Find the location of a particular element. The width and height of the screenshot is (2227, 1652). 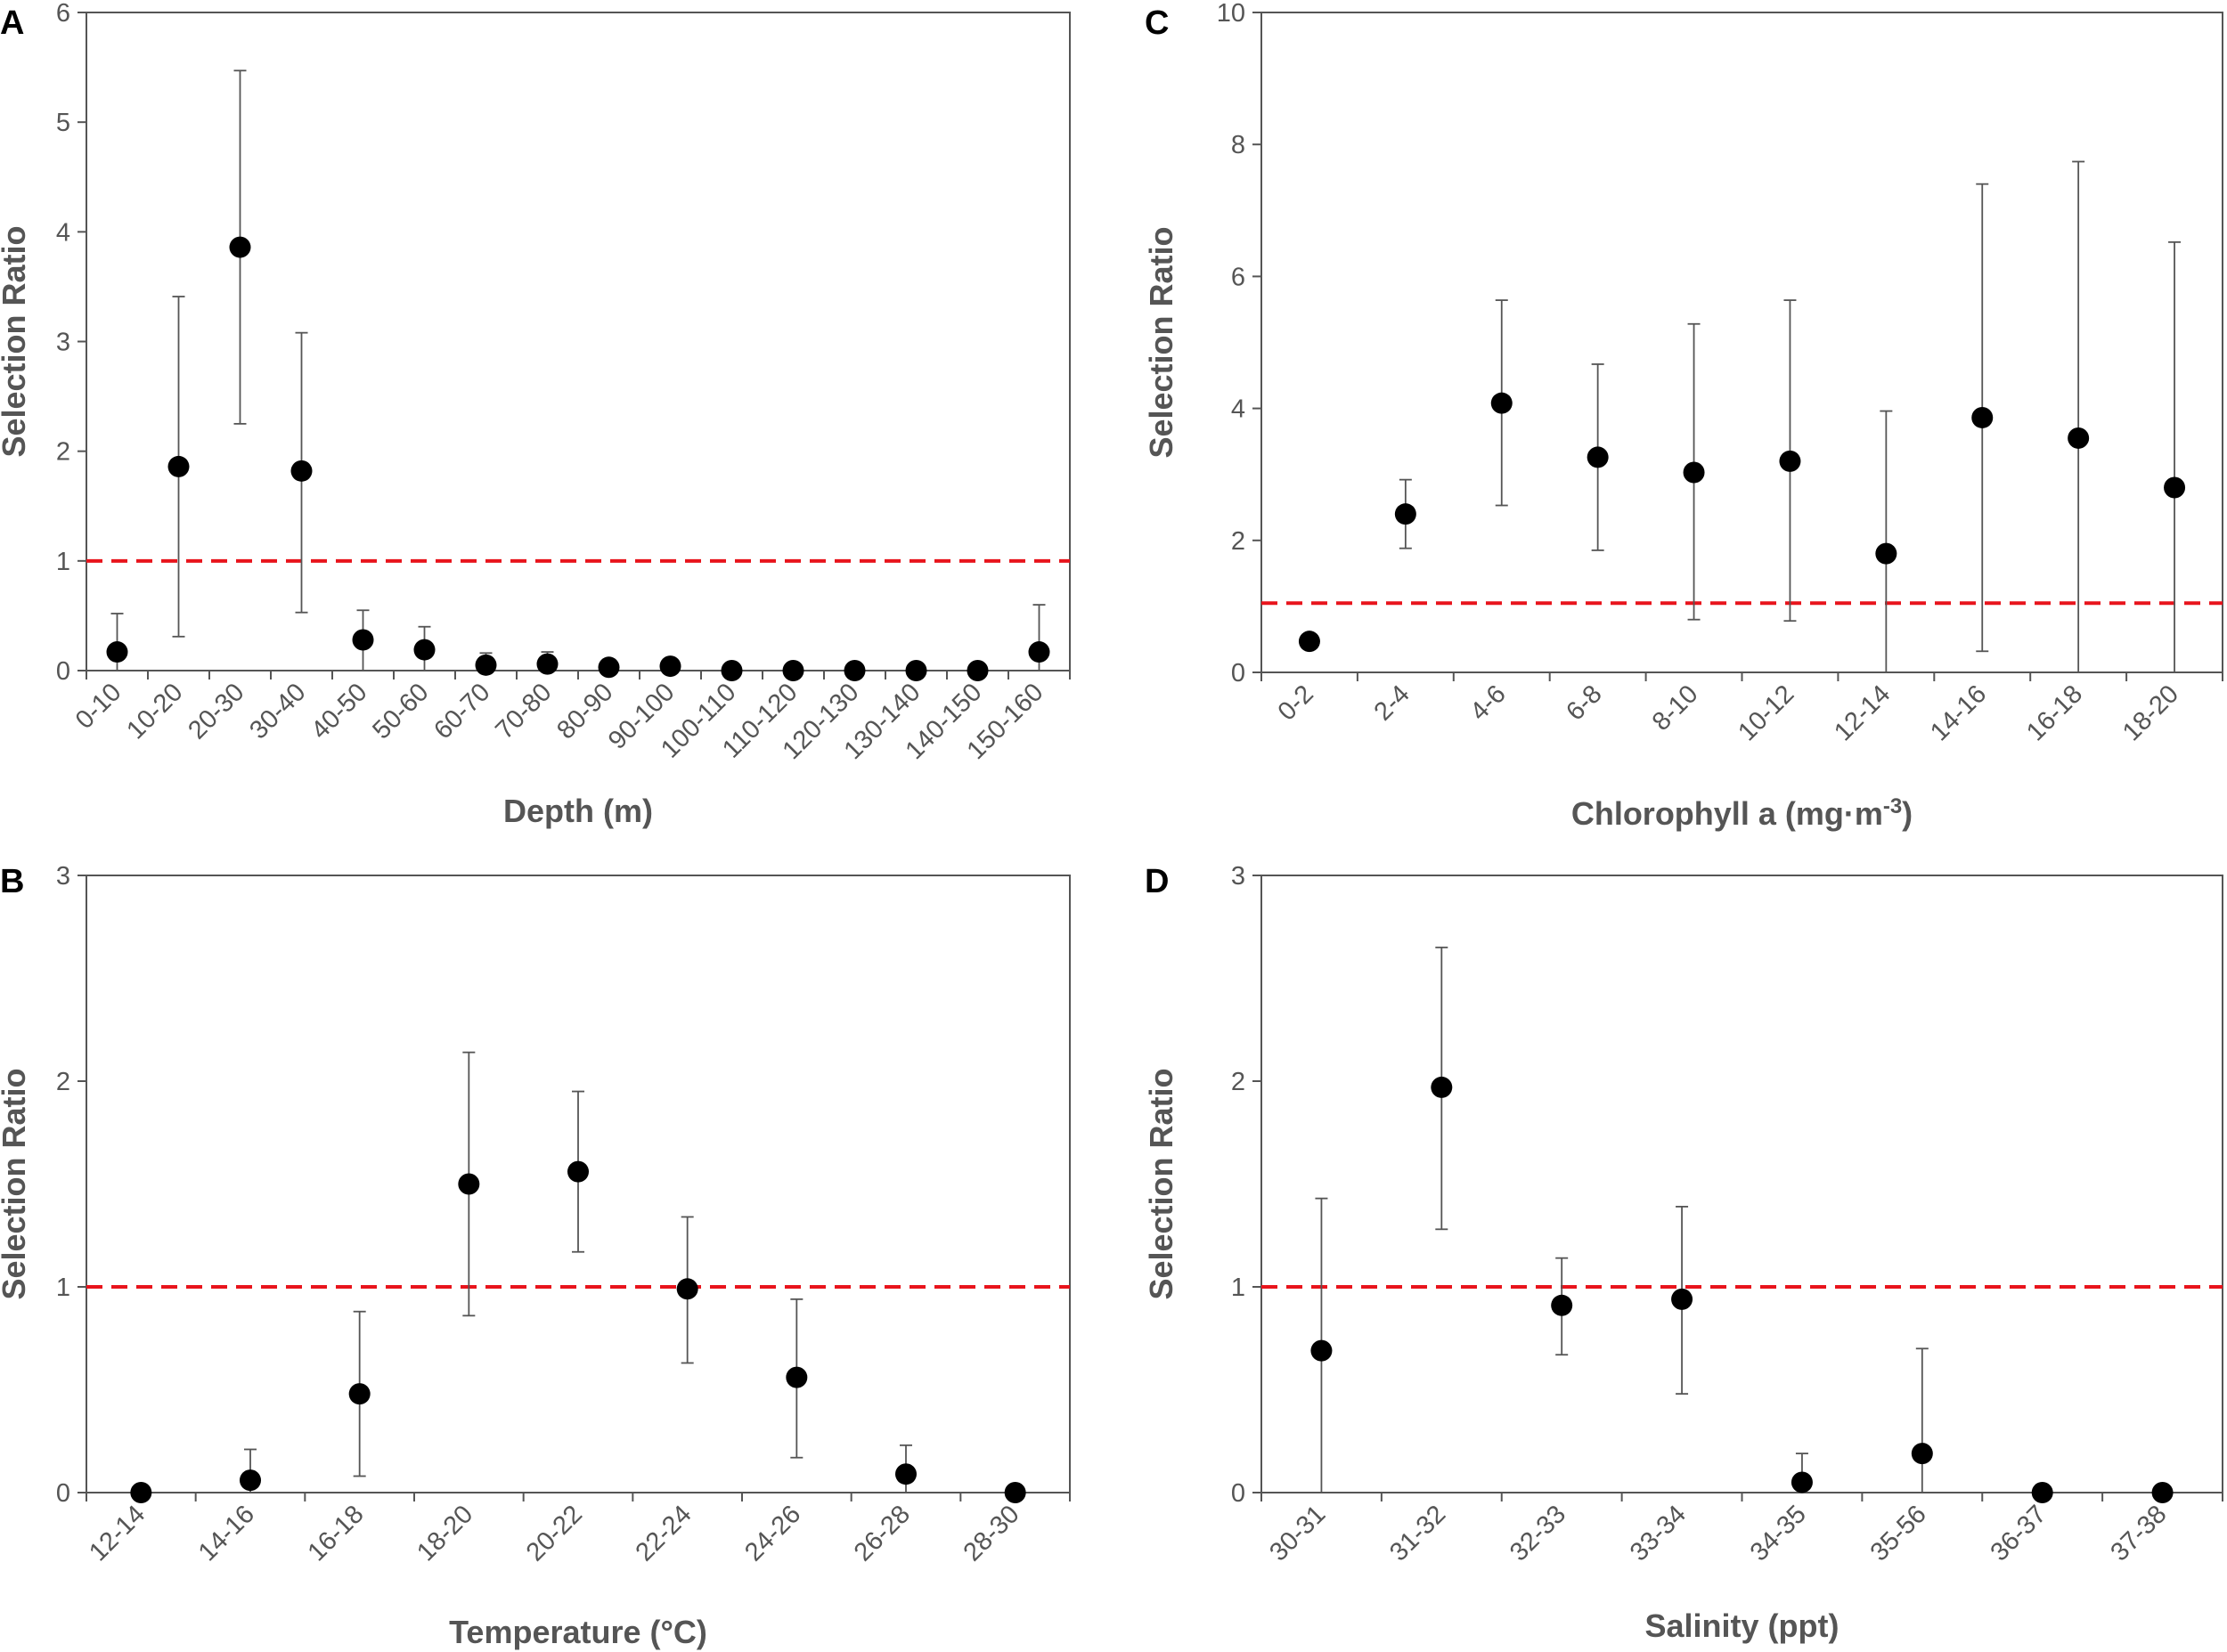

x-tick-label: 14-16 is located at coordinates (1958, 713).